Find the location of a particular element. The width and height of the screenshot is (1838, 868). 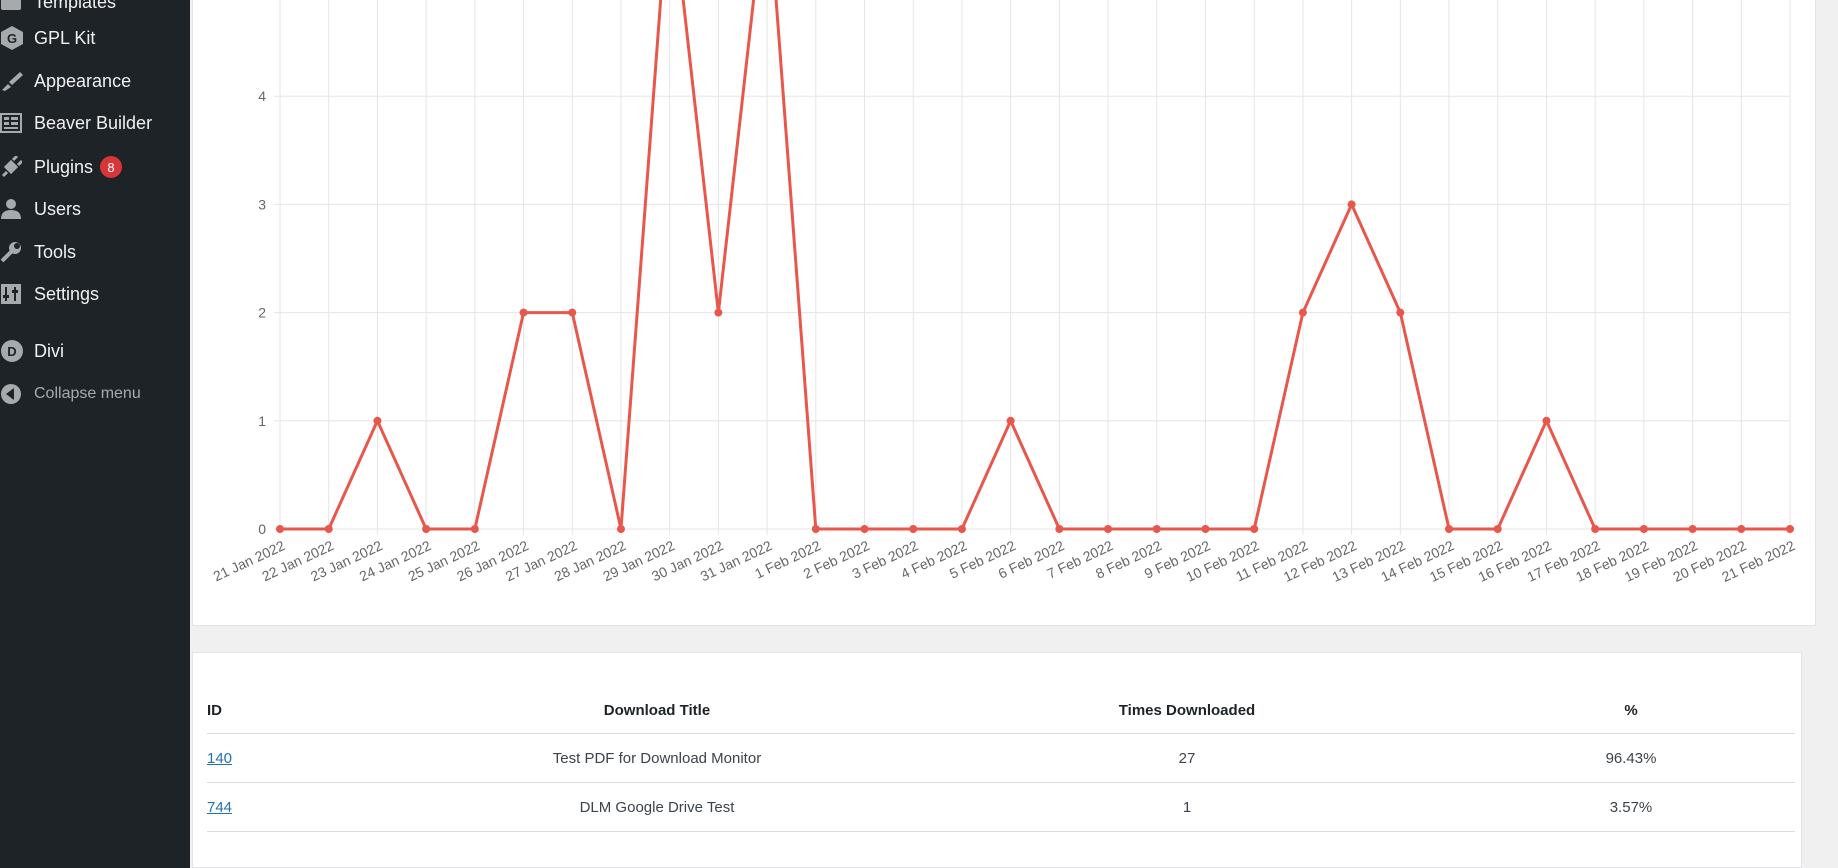

sidebar-item-beaver-builder: Beaver Builder is located at coordinates (95, 123).